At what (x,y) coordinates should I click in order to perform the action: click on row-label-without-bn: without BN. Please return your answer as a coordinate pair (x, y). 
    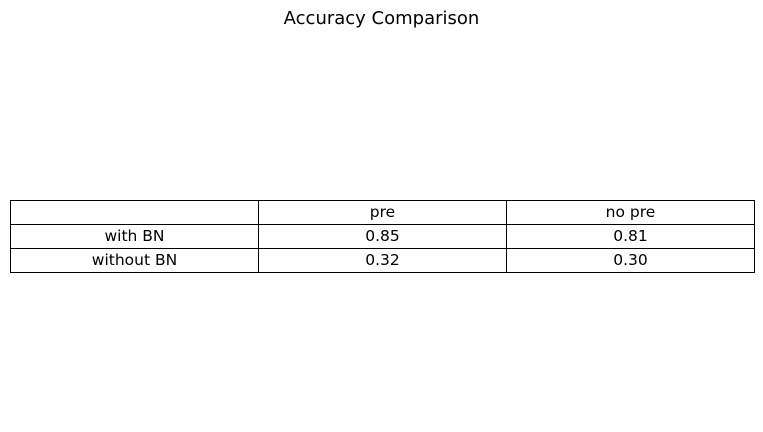
    Looking at the image, I should click on (134, 260).